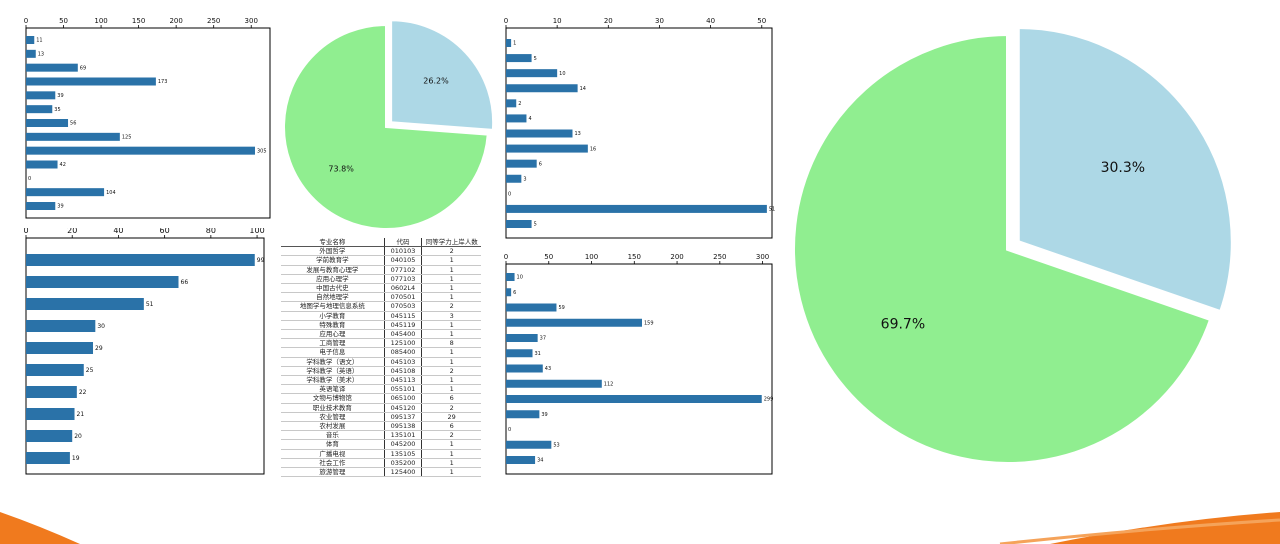  I want to click on column-header-code: 代码, so click(403, 243).